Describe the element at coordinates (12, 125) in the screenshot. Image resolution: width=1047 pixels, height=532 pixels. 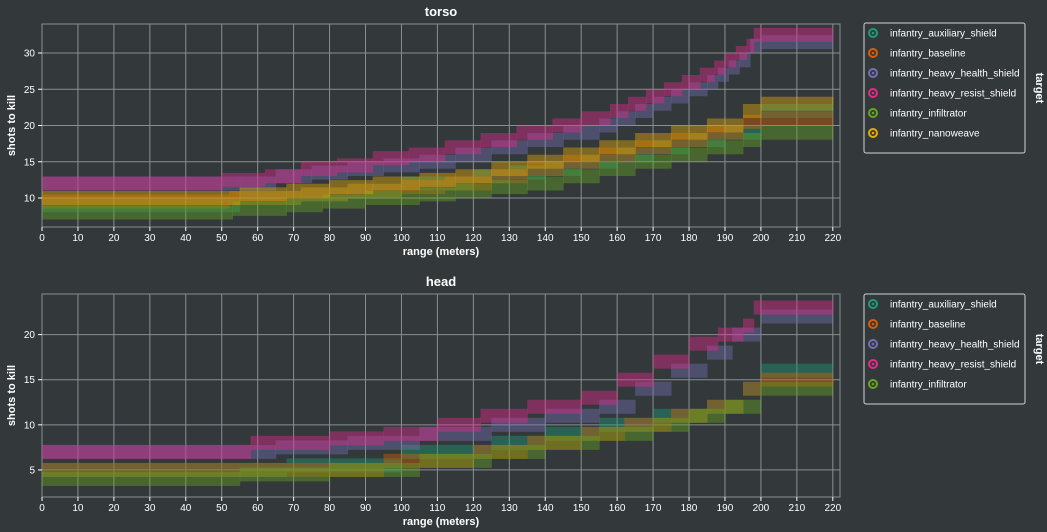
I see `y-axis-title: shots to kill` at that location.